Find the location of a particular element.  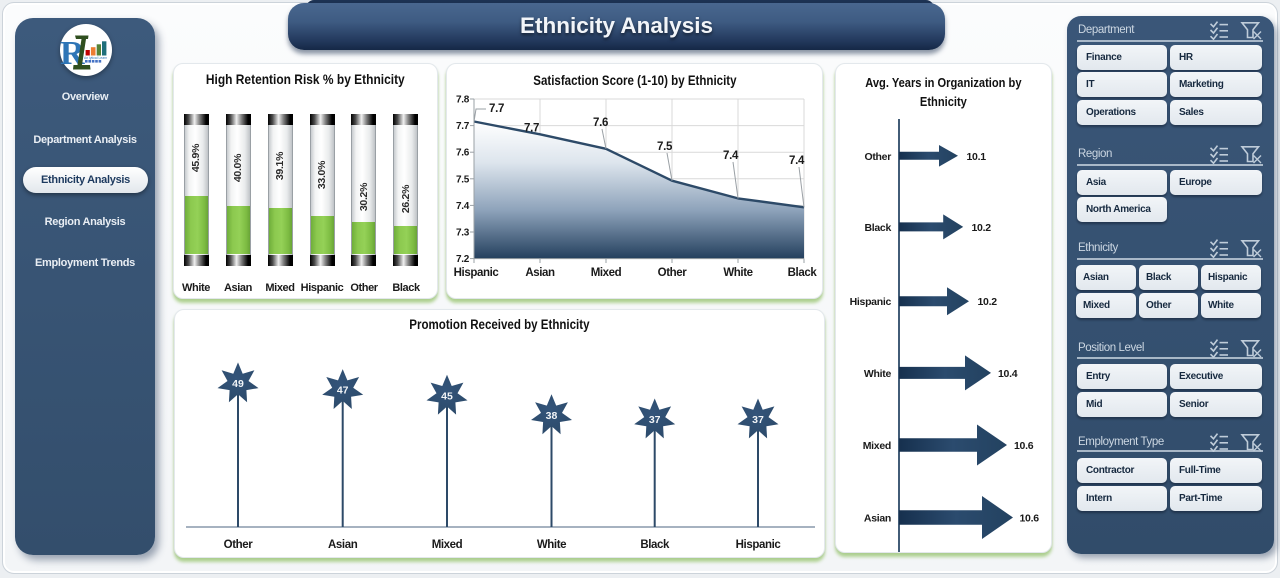

svg-text: 49 is located at coordinates (238, 384).